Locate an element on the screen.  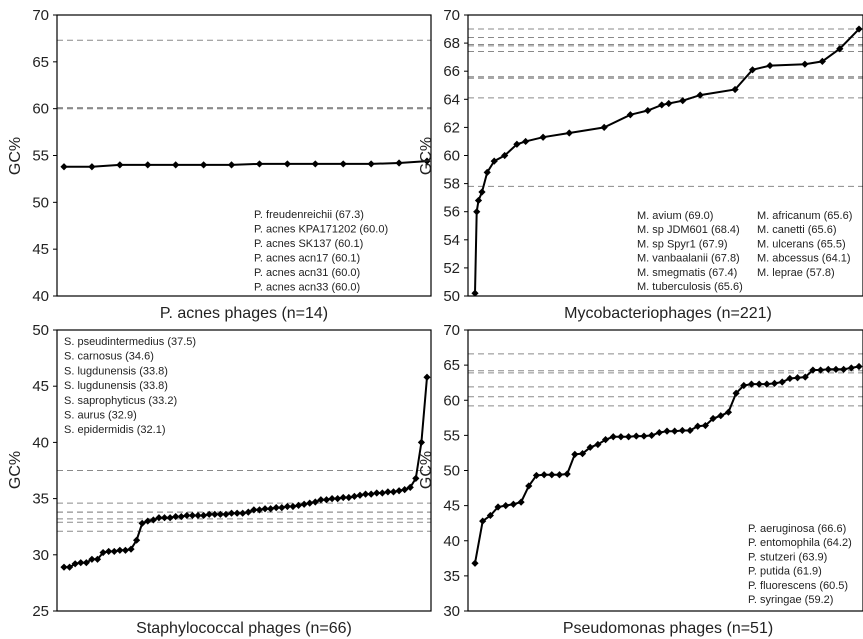
y-tick-label: 56 is located at coordinates (451, 212).